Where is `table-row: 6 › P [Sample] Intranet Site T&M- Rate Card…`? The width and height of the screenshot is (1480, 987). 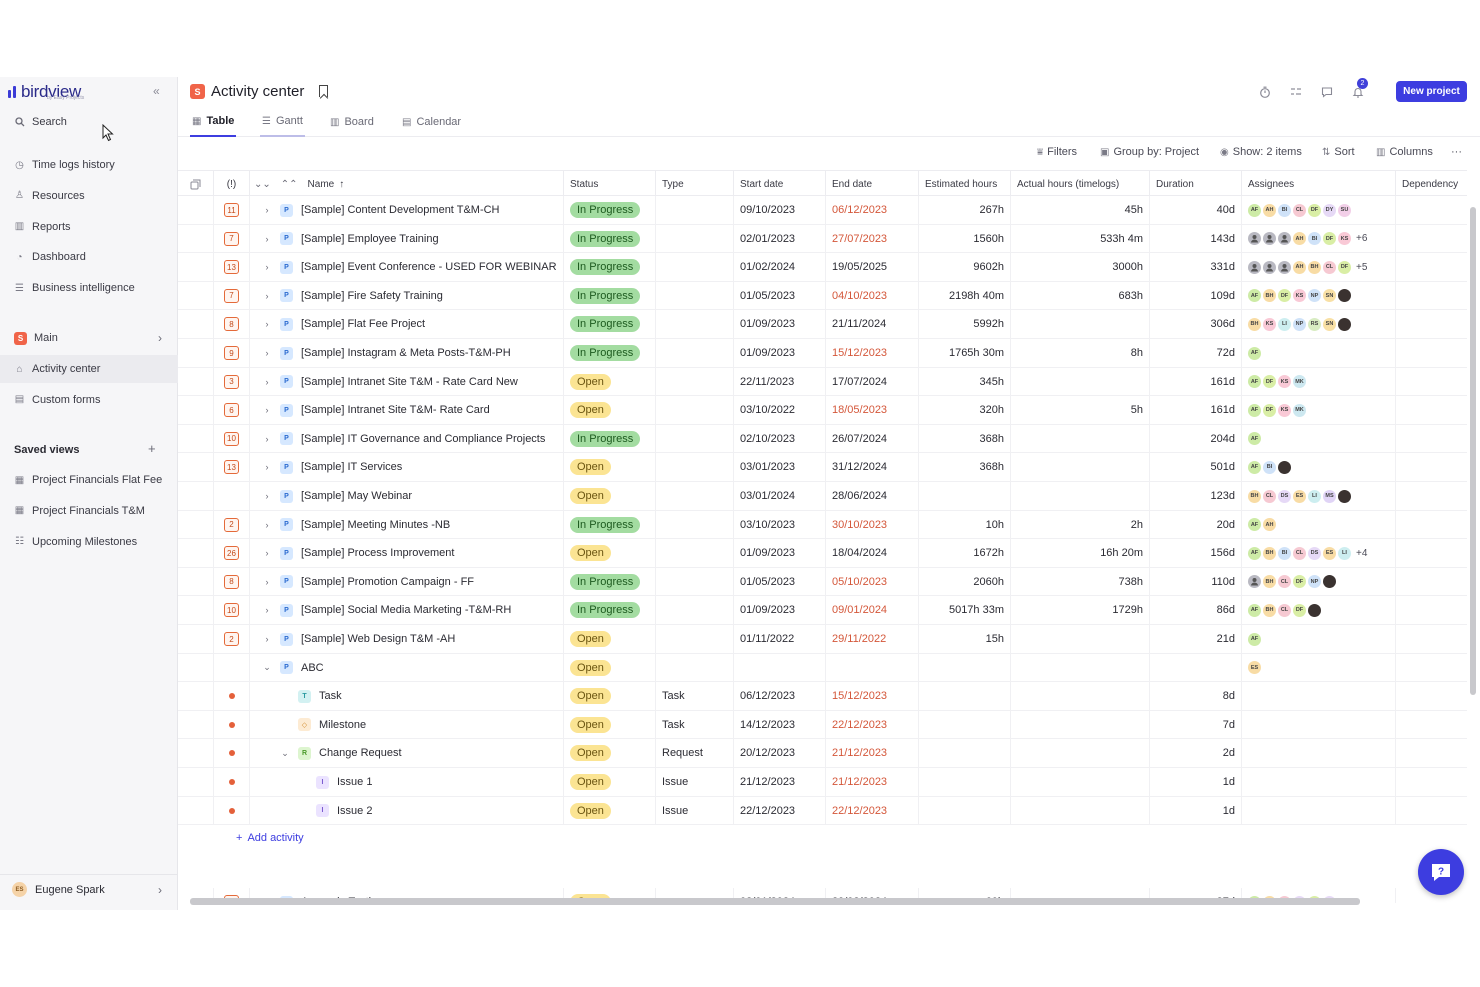 table-row: 6 › P [Sample] Intranet Site T&M- Rate Card… is located at coordinates (822, 410).